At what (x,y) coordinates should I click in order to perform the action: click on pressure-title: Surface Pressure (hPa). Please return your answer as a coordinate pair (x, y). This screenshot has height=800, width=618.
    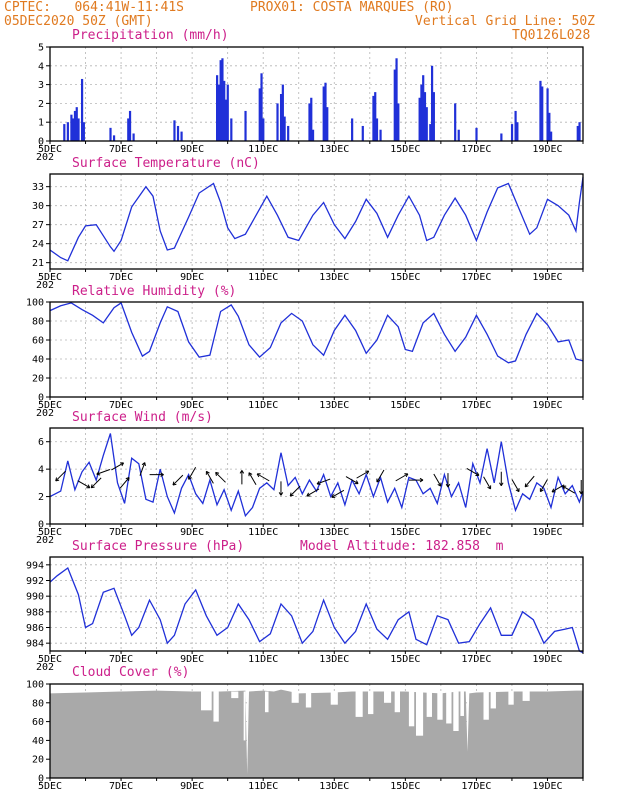
    Looking at the image, I should click on (158, 546).